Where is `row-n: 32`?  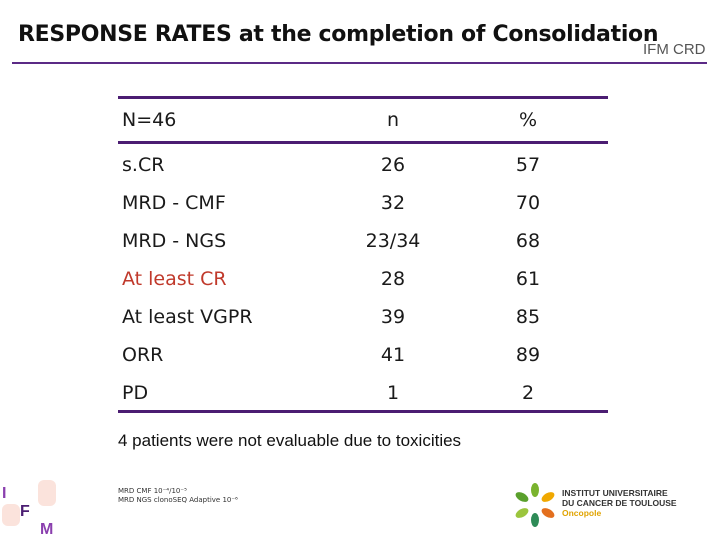
row-n: 32 is located at coordinates (393, 203).